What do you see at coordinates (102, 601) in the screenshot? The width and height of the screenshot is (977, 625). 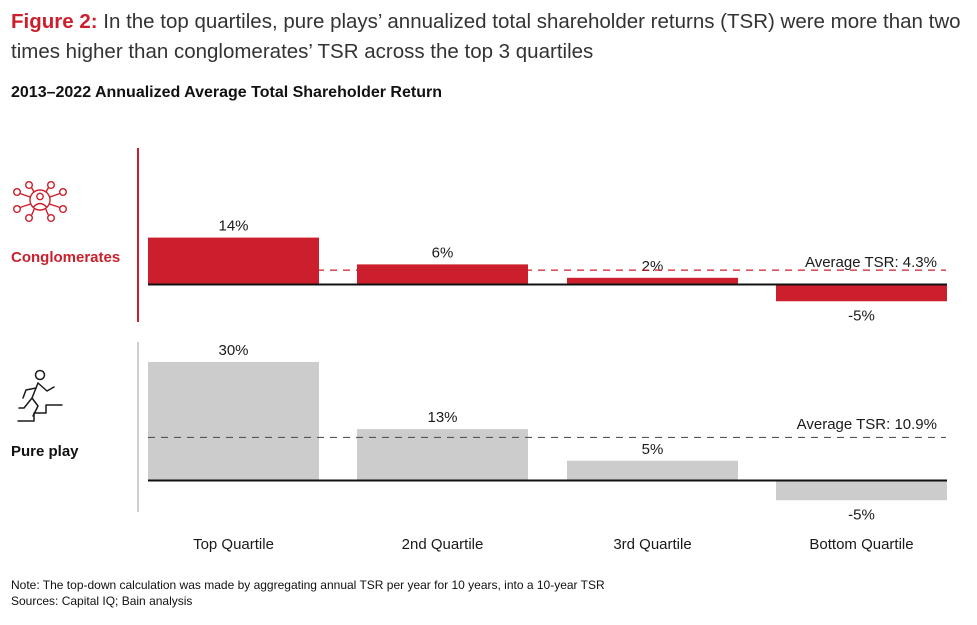 I see `footnote-sources: Sources: Capital IQ; Bain analysis` at bounding box center [102, 601].